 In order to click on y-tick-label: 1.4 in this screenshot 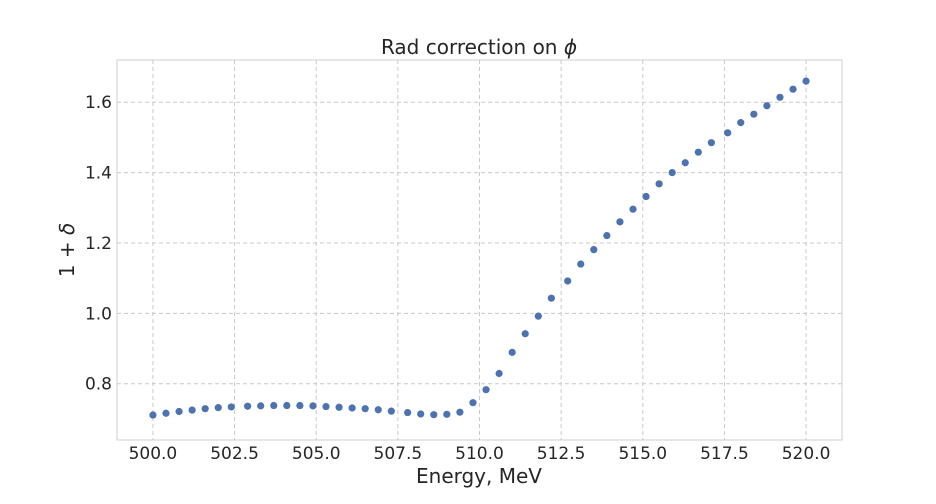, I will do `click(98, 174)`.